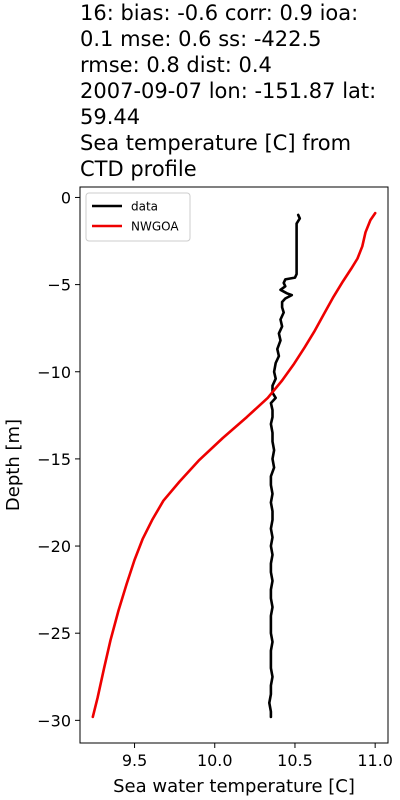 This screenshot has height=800, width=400. Describe the element at coordinates (257, 756) in the screenshot. I see `x-axis: 9.5 10.0 10.5 11.0` at that location.